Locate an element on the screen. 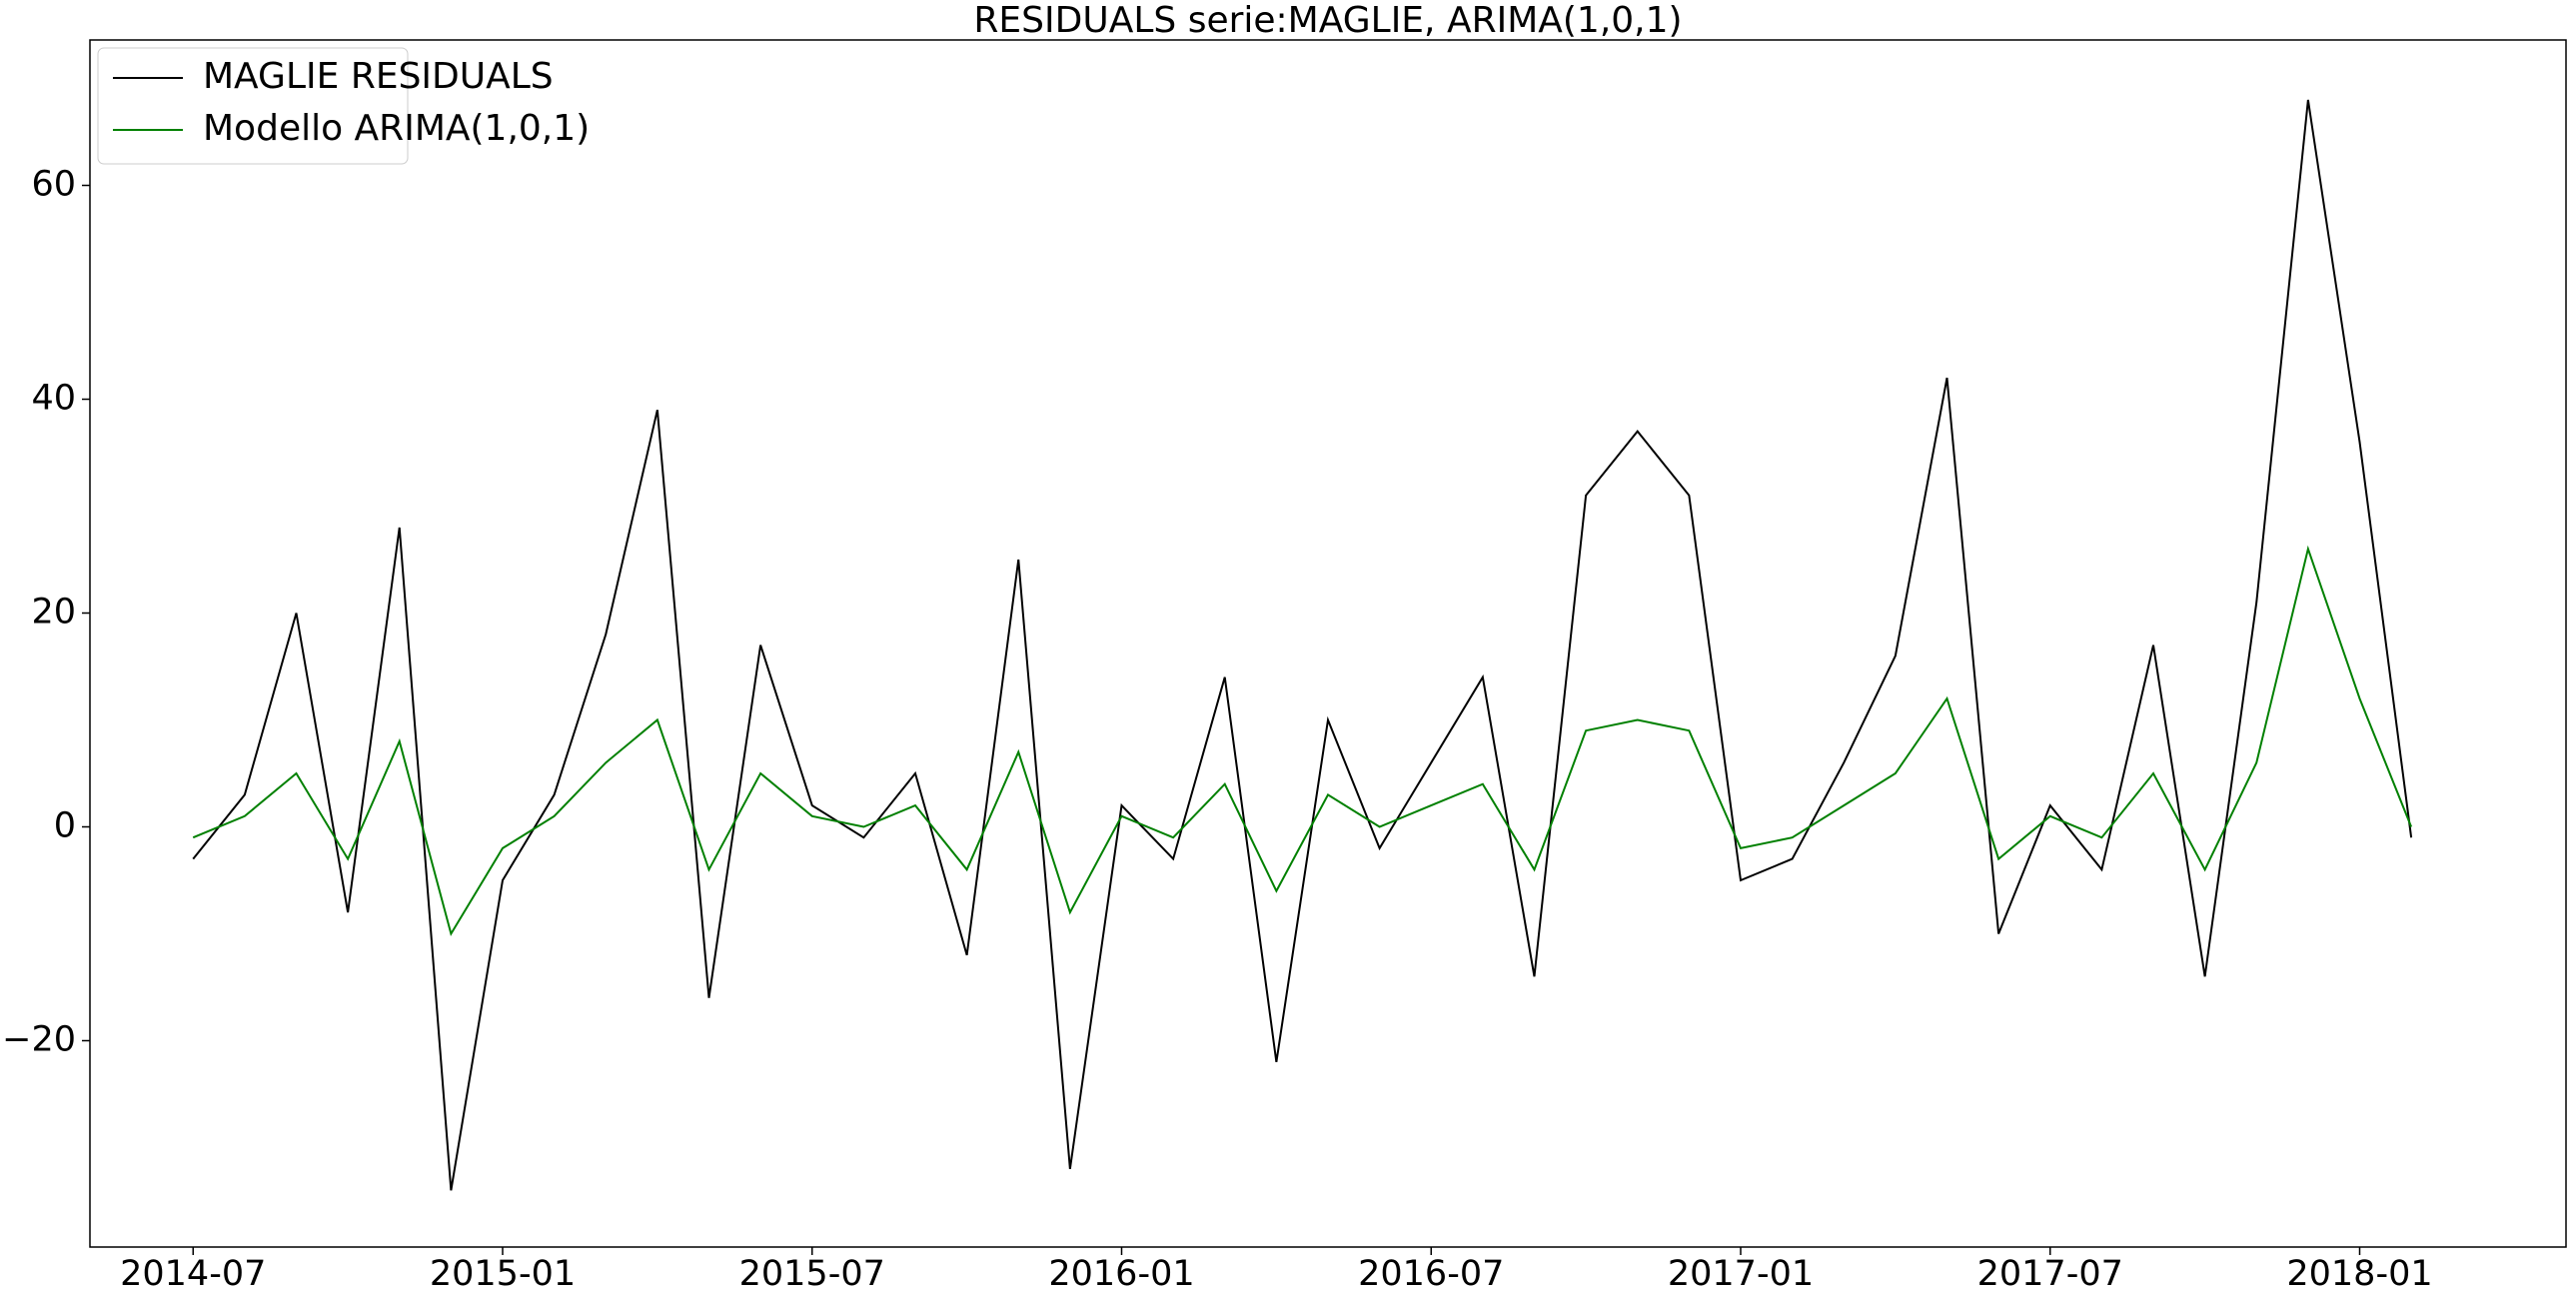 The width and height of the screenshot is (2576, 1298). x-tick-label: 2015-07 is located at coordinates (812, 1274).